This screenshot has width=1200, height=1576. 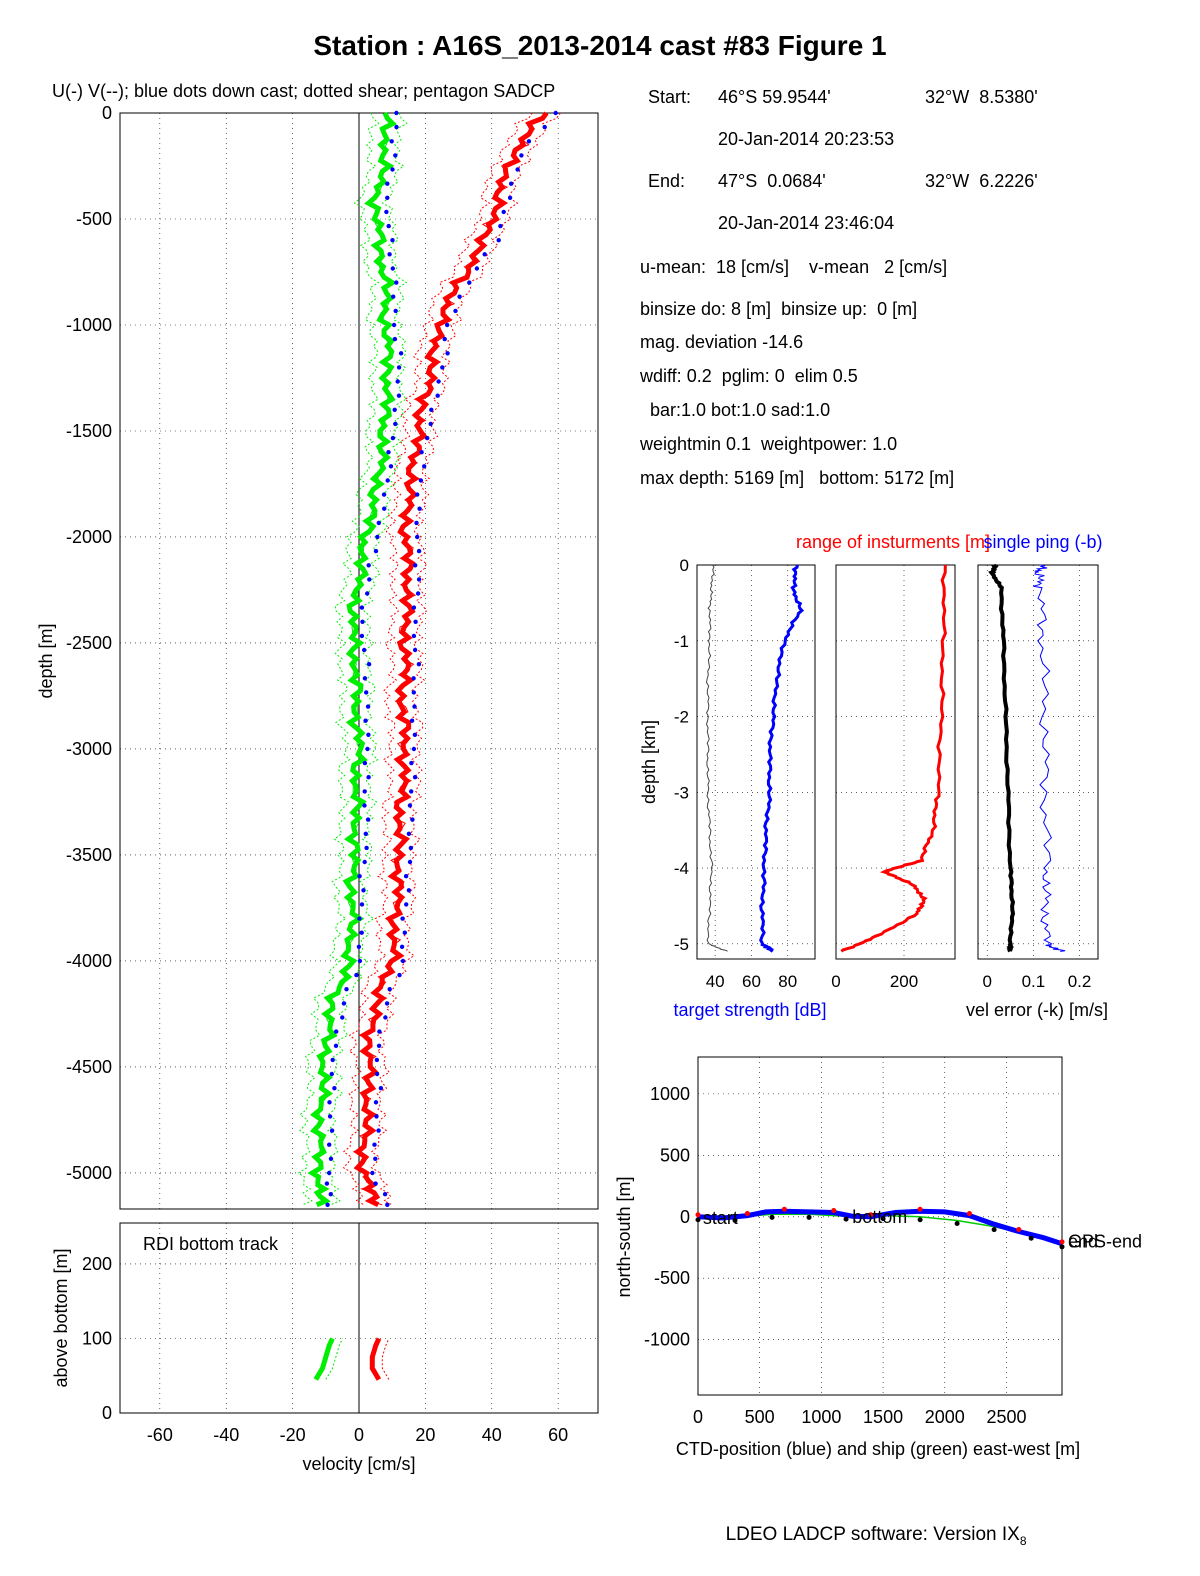 I want to click on velocity-profile-V-shear-right, so click(x=366, y=659).